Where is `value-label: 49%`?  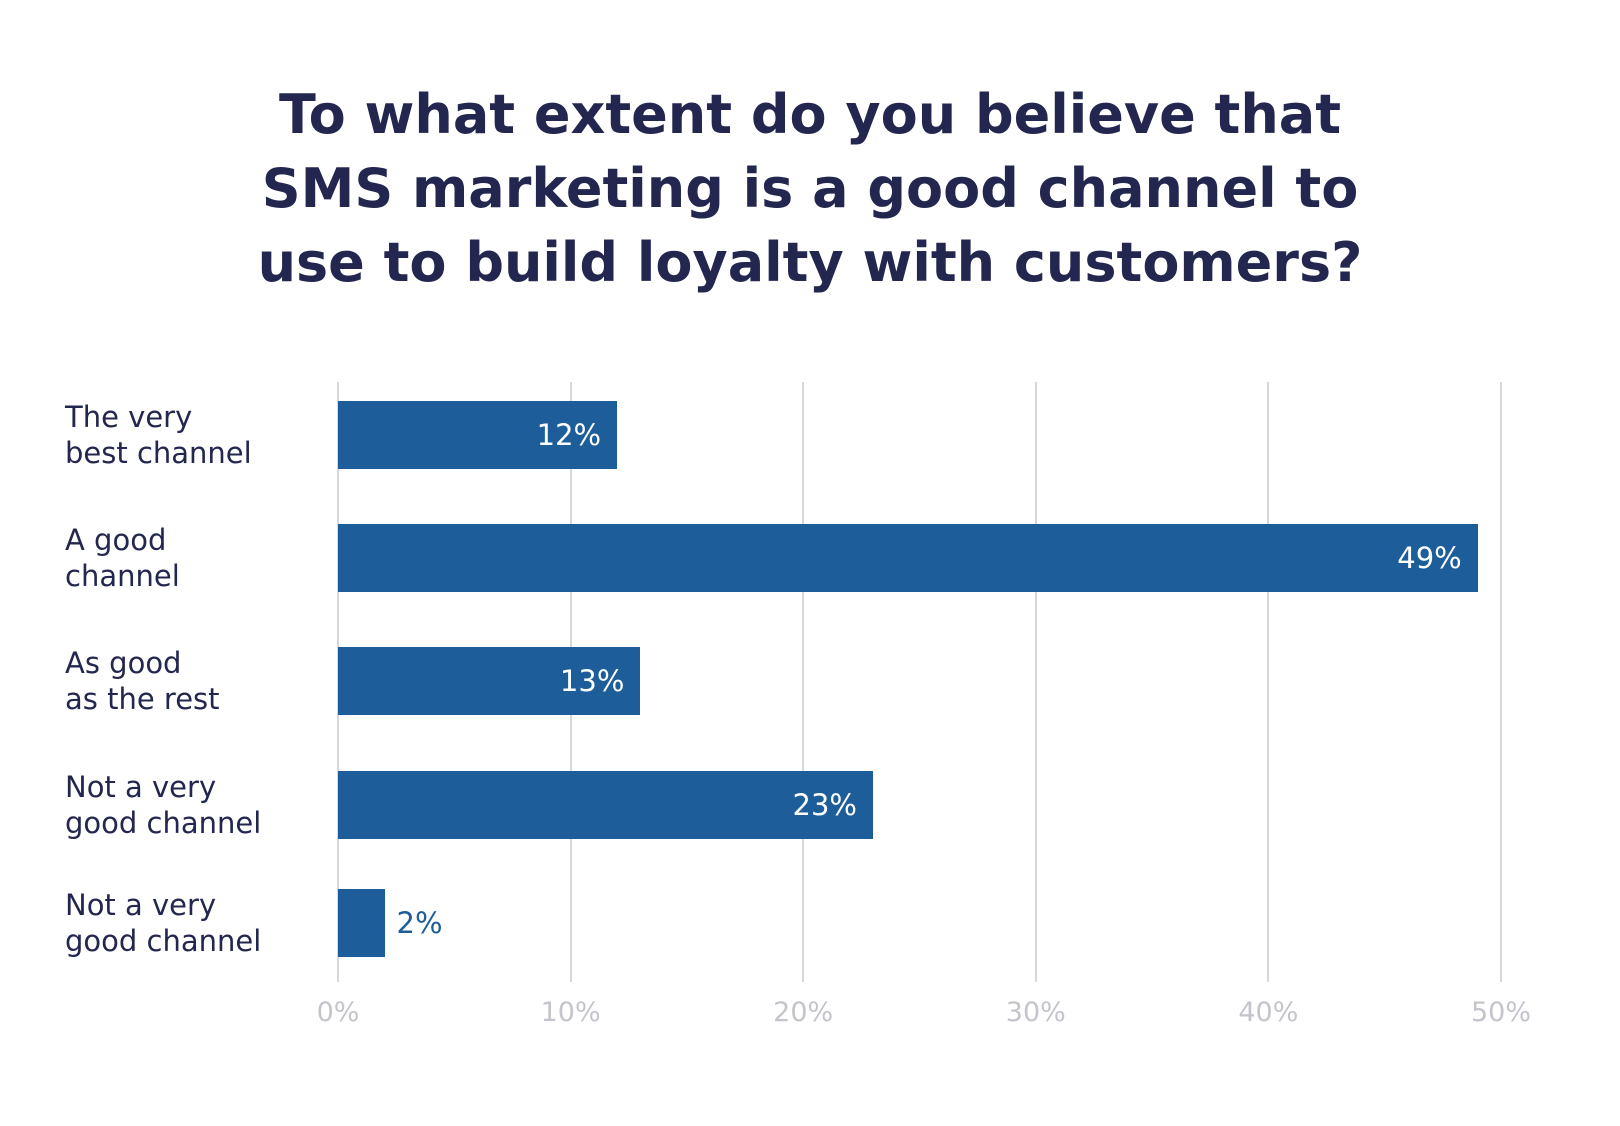
value-label: 49% is located at coordinates (1429, 558).